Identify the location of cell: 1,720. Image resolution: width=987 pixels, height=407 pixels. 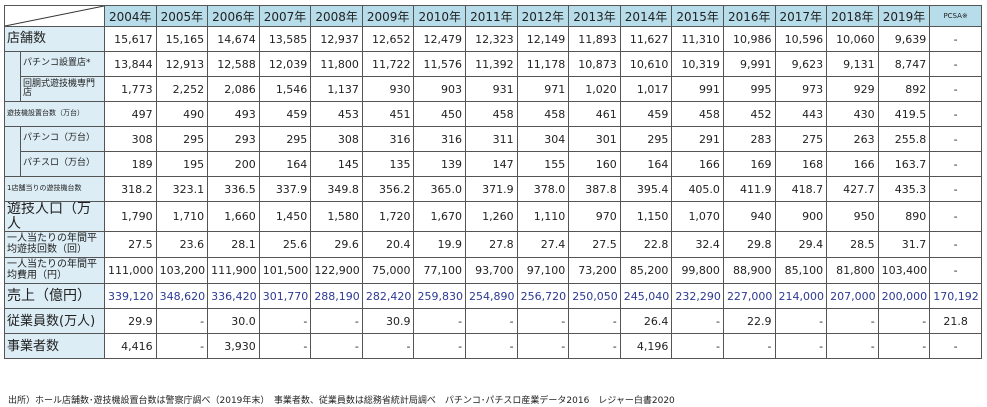
(388, 216).